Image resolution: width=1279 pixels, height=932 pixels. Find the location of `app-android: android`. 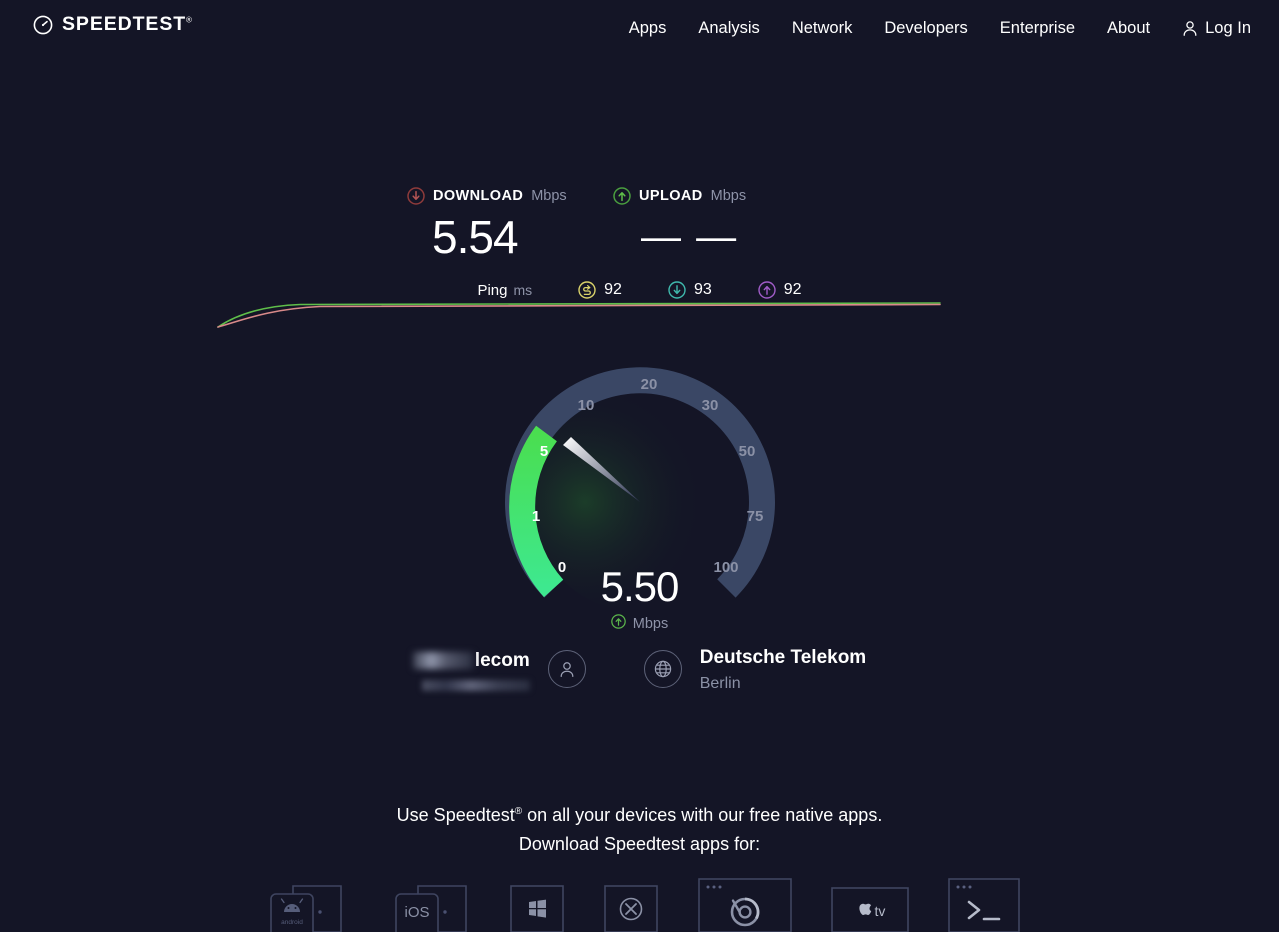

app-android: android is located at coordinates (303, 902).